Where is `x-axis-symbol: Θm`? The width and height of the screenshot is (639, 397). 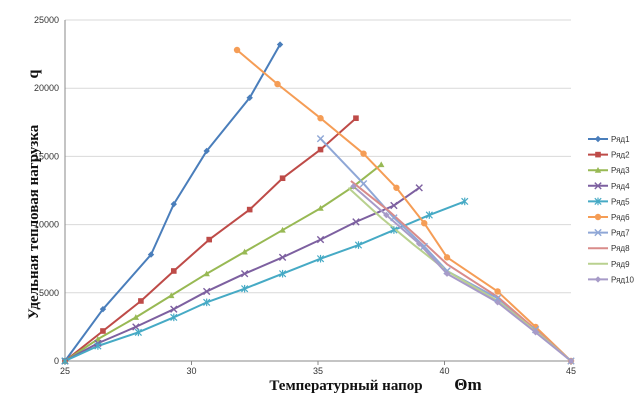
x-axis-symbol: Θm is located at coordinates (467, 384).